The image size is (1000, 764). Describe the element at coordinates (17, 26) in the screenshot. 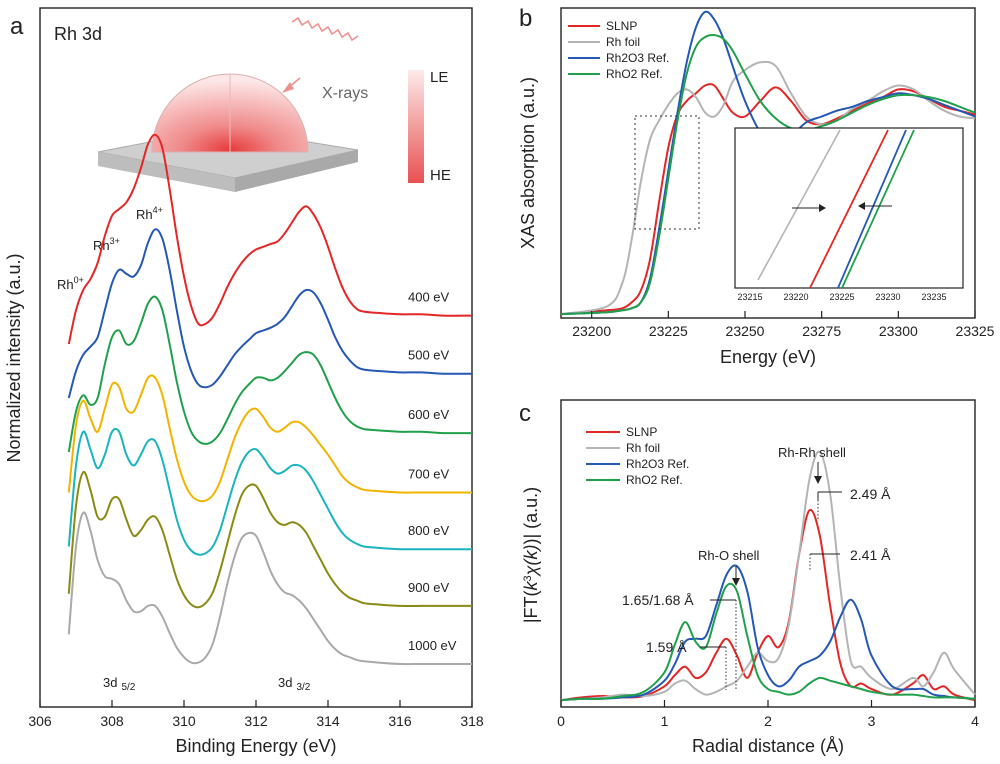

I see `panel-a-letter: a` at that location.